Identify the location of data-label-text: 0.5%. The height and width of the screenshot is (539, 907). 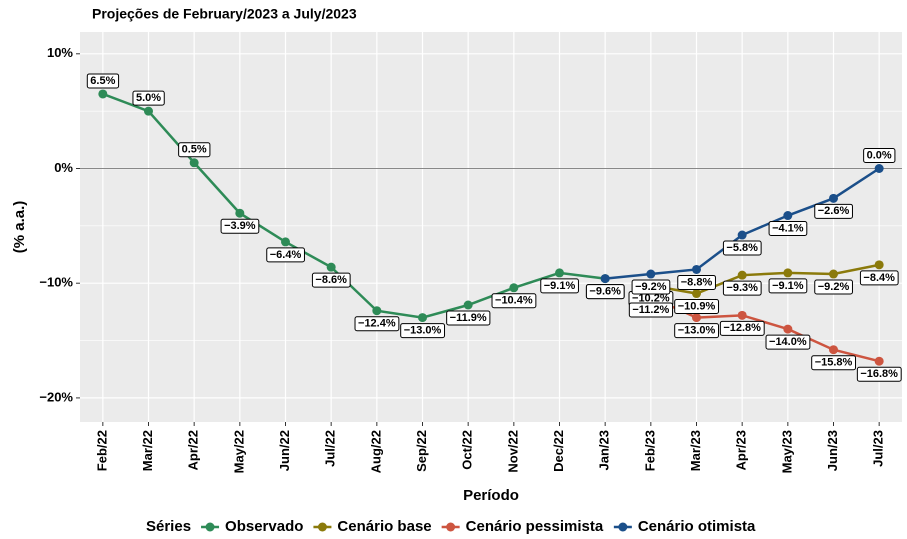
(194, 150).